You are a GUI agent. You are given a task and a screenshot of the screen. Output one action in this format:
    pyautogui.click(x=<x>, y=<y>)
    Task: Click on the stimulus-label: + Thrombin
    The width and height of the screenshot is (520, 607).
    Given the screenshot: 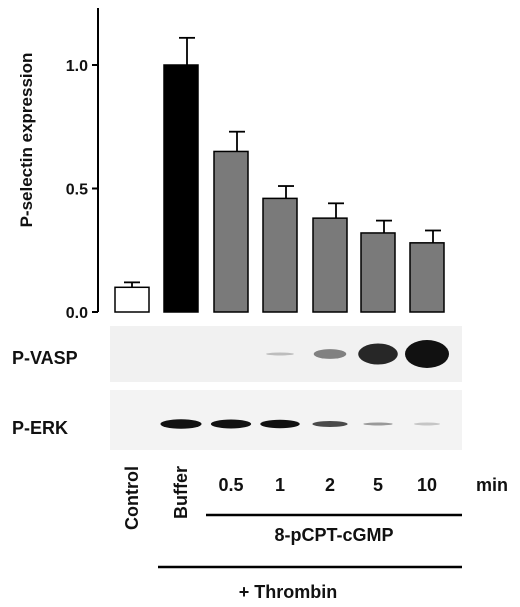 What is the action you would take?
    pyautogui.click(x=288, y=592)
    